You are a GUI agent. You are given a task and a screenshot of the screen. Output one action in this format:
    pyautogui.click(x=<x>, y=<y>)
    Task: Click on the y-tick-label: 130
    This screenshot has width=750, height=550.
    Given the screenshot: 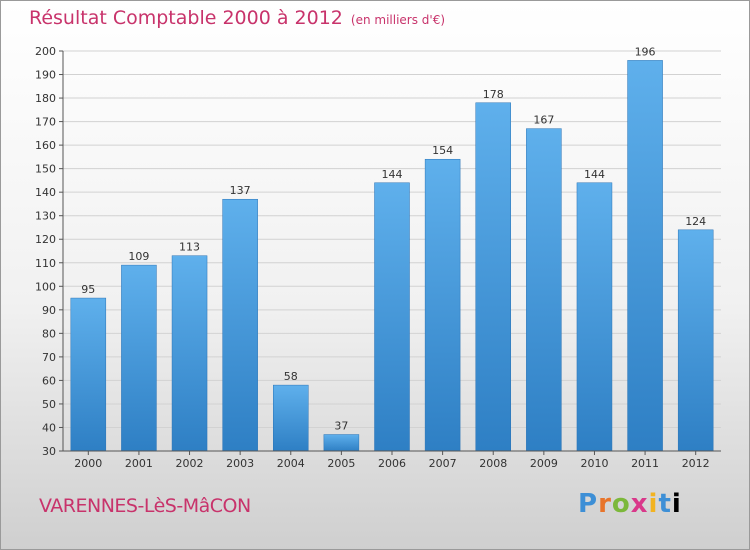 What is the action you would take?
    pyautogui.click(x=45, y=216)
    